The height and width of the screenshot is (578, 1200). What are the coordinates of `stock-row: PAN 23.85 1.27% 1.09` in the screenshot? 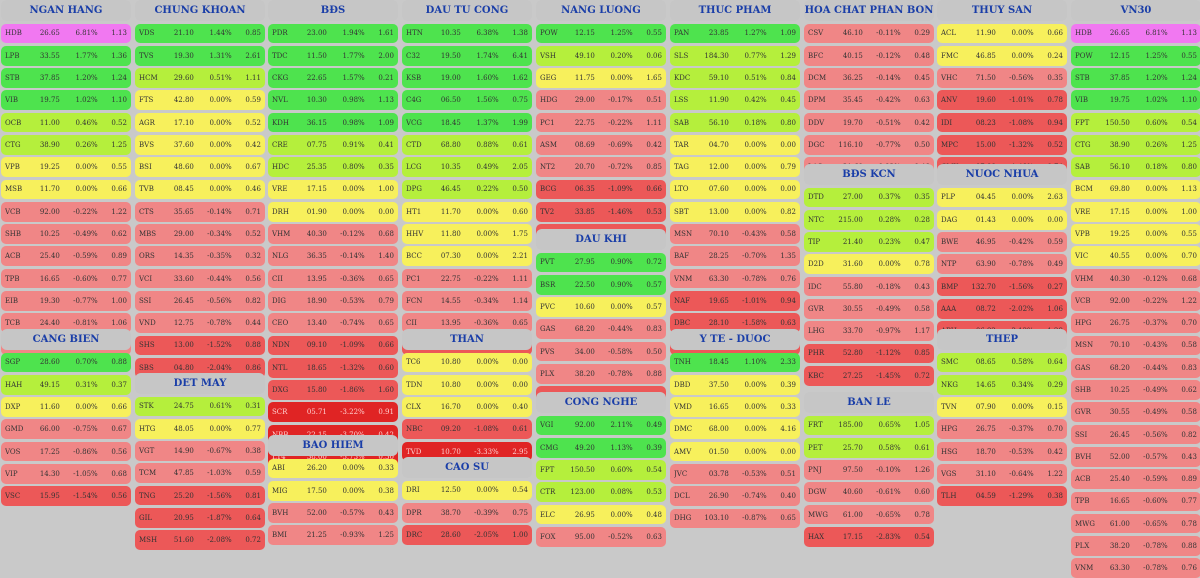 It's located at (735, 33).